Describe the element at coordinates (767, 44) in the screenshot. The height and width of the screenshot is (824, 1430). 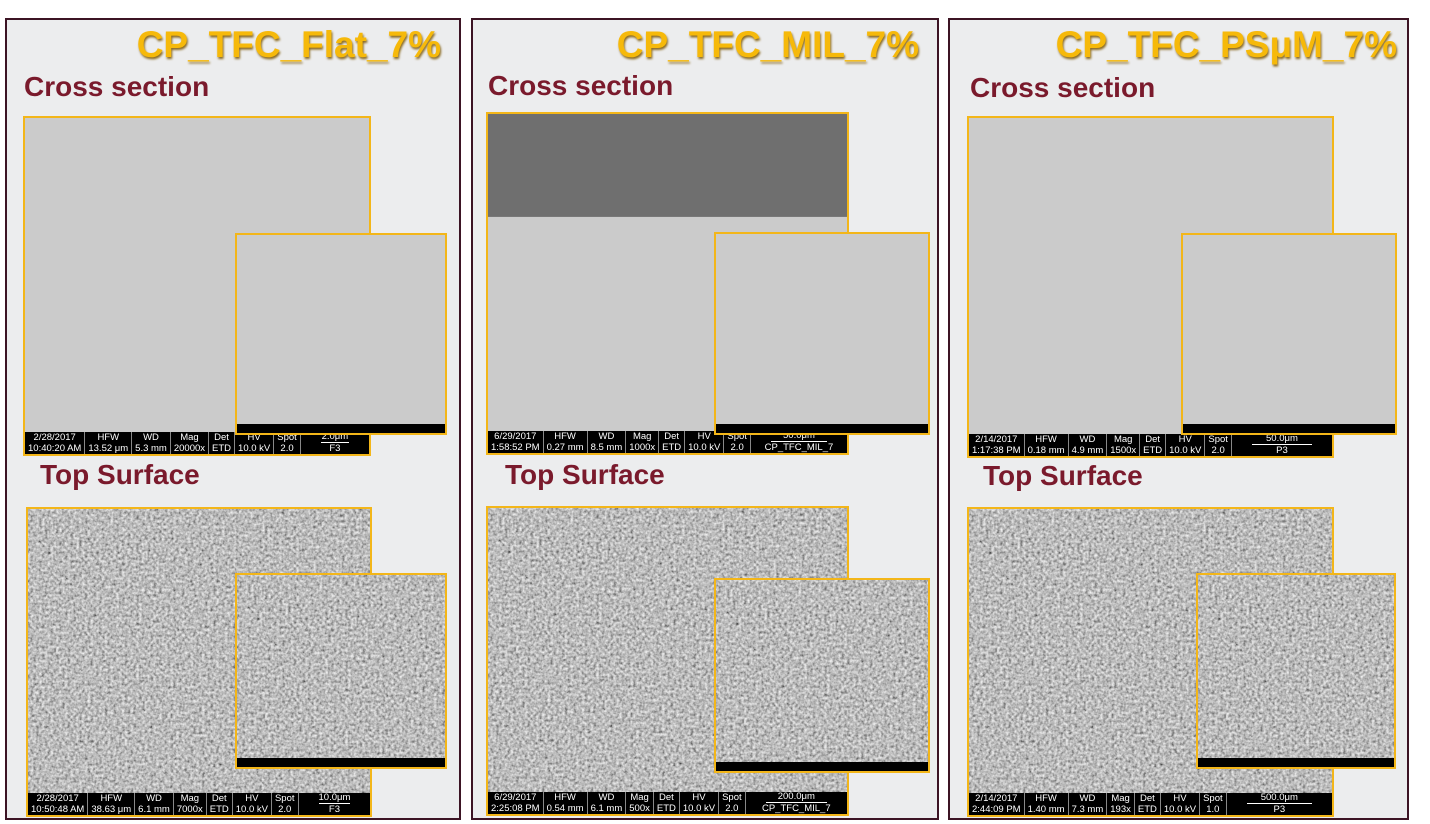
I see `panel-title: CP_TFC_MIL_7%` at that location.